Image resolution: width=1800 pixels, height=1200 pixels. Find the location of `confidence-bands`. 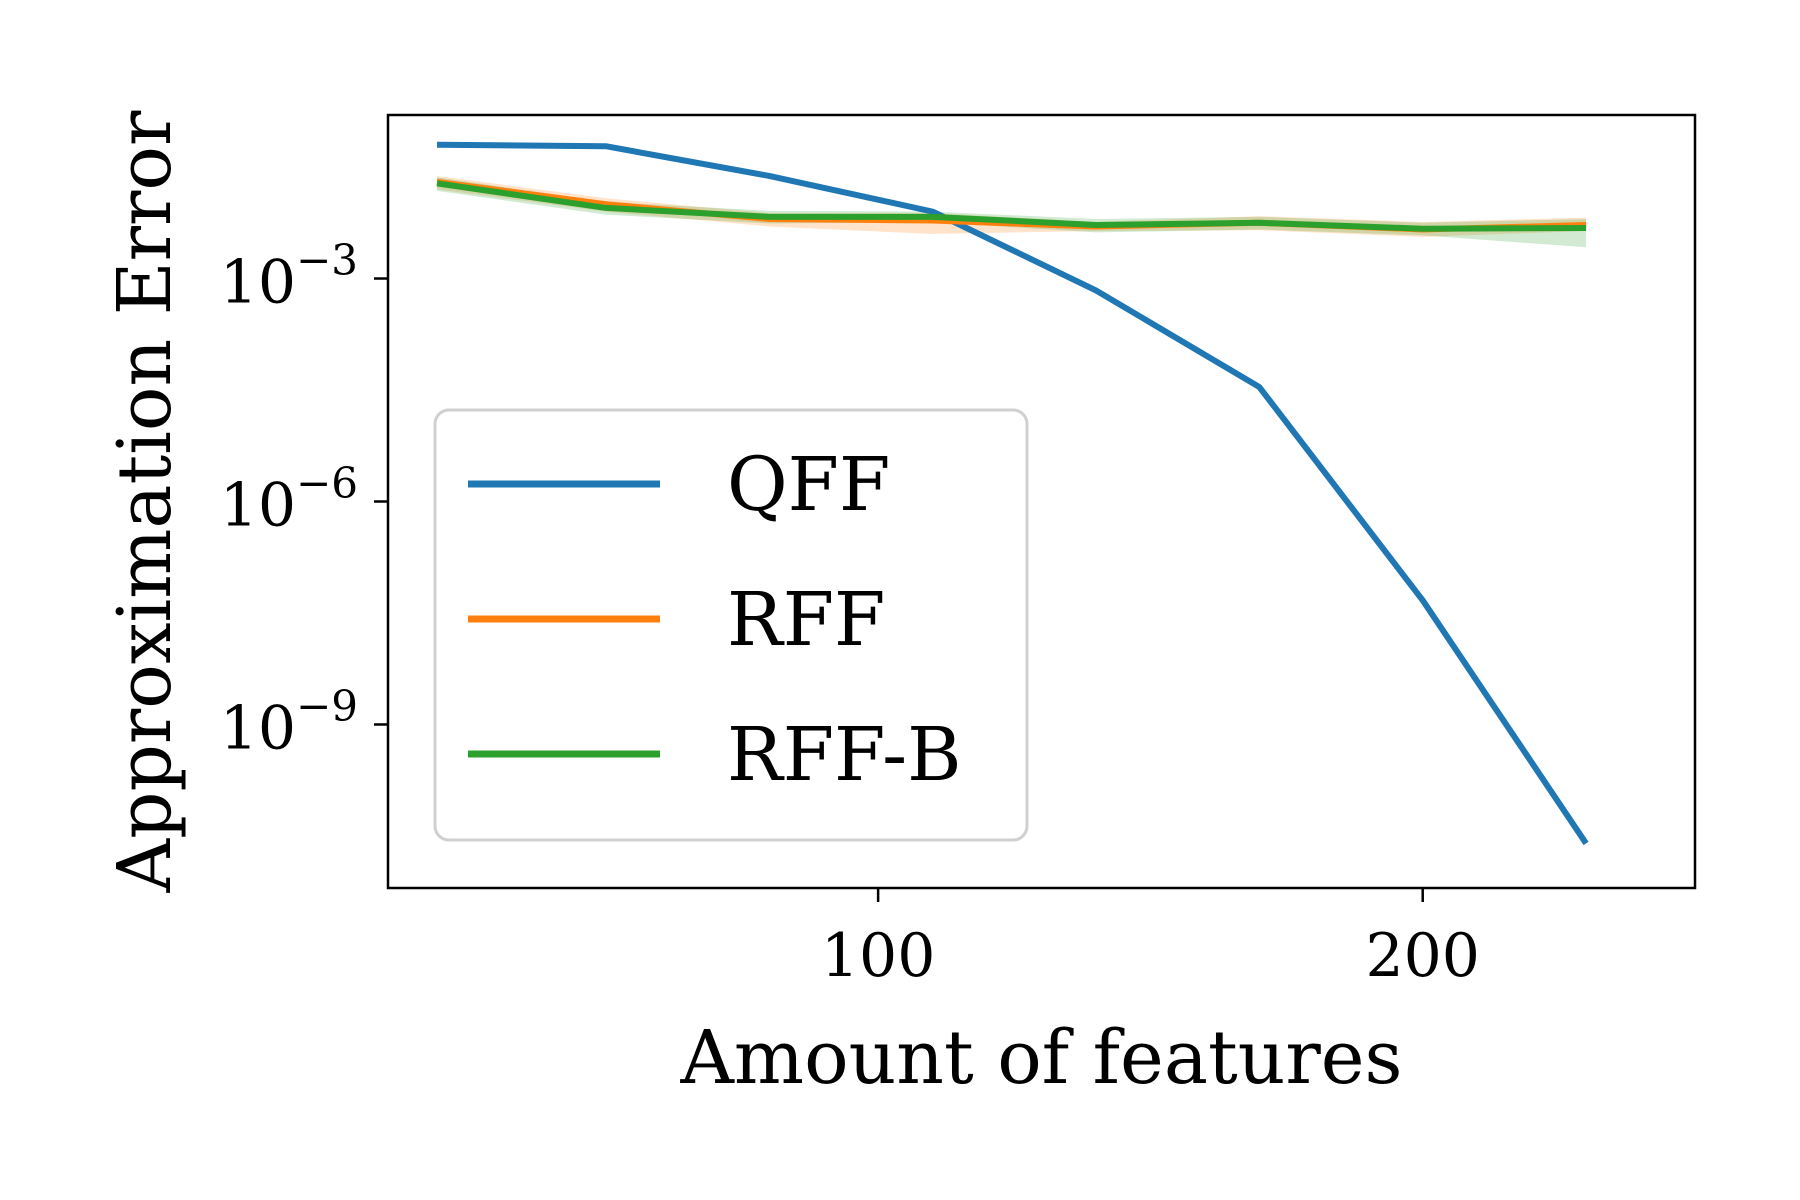

confidence-bands is located at coordinates (1012, 211).